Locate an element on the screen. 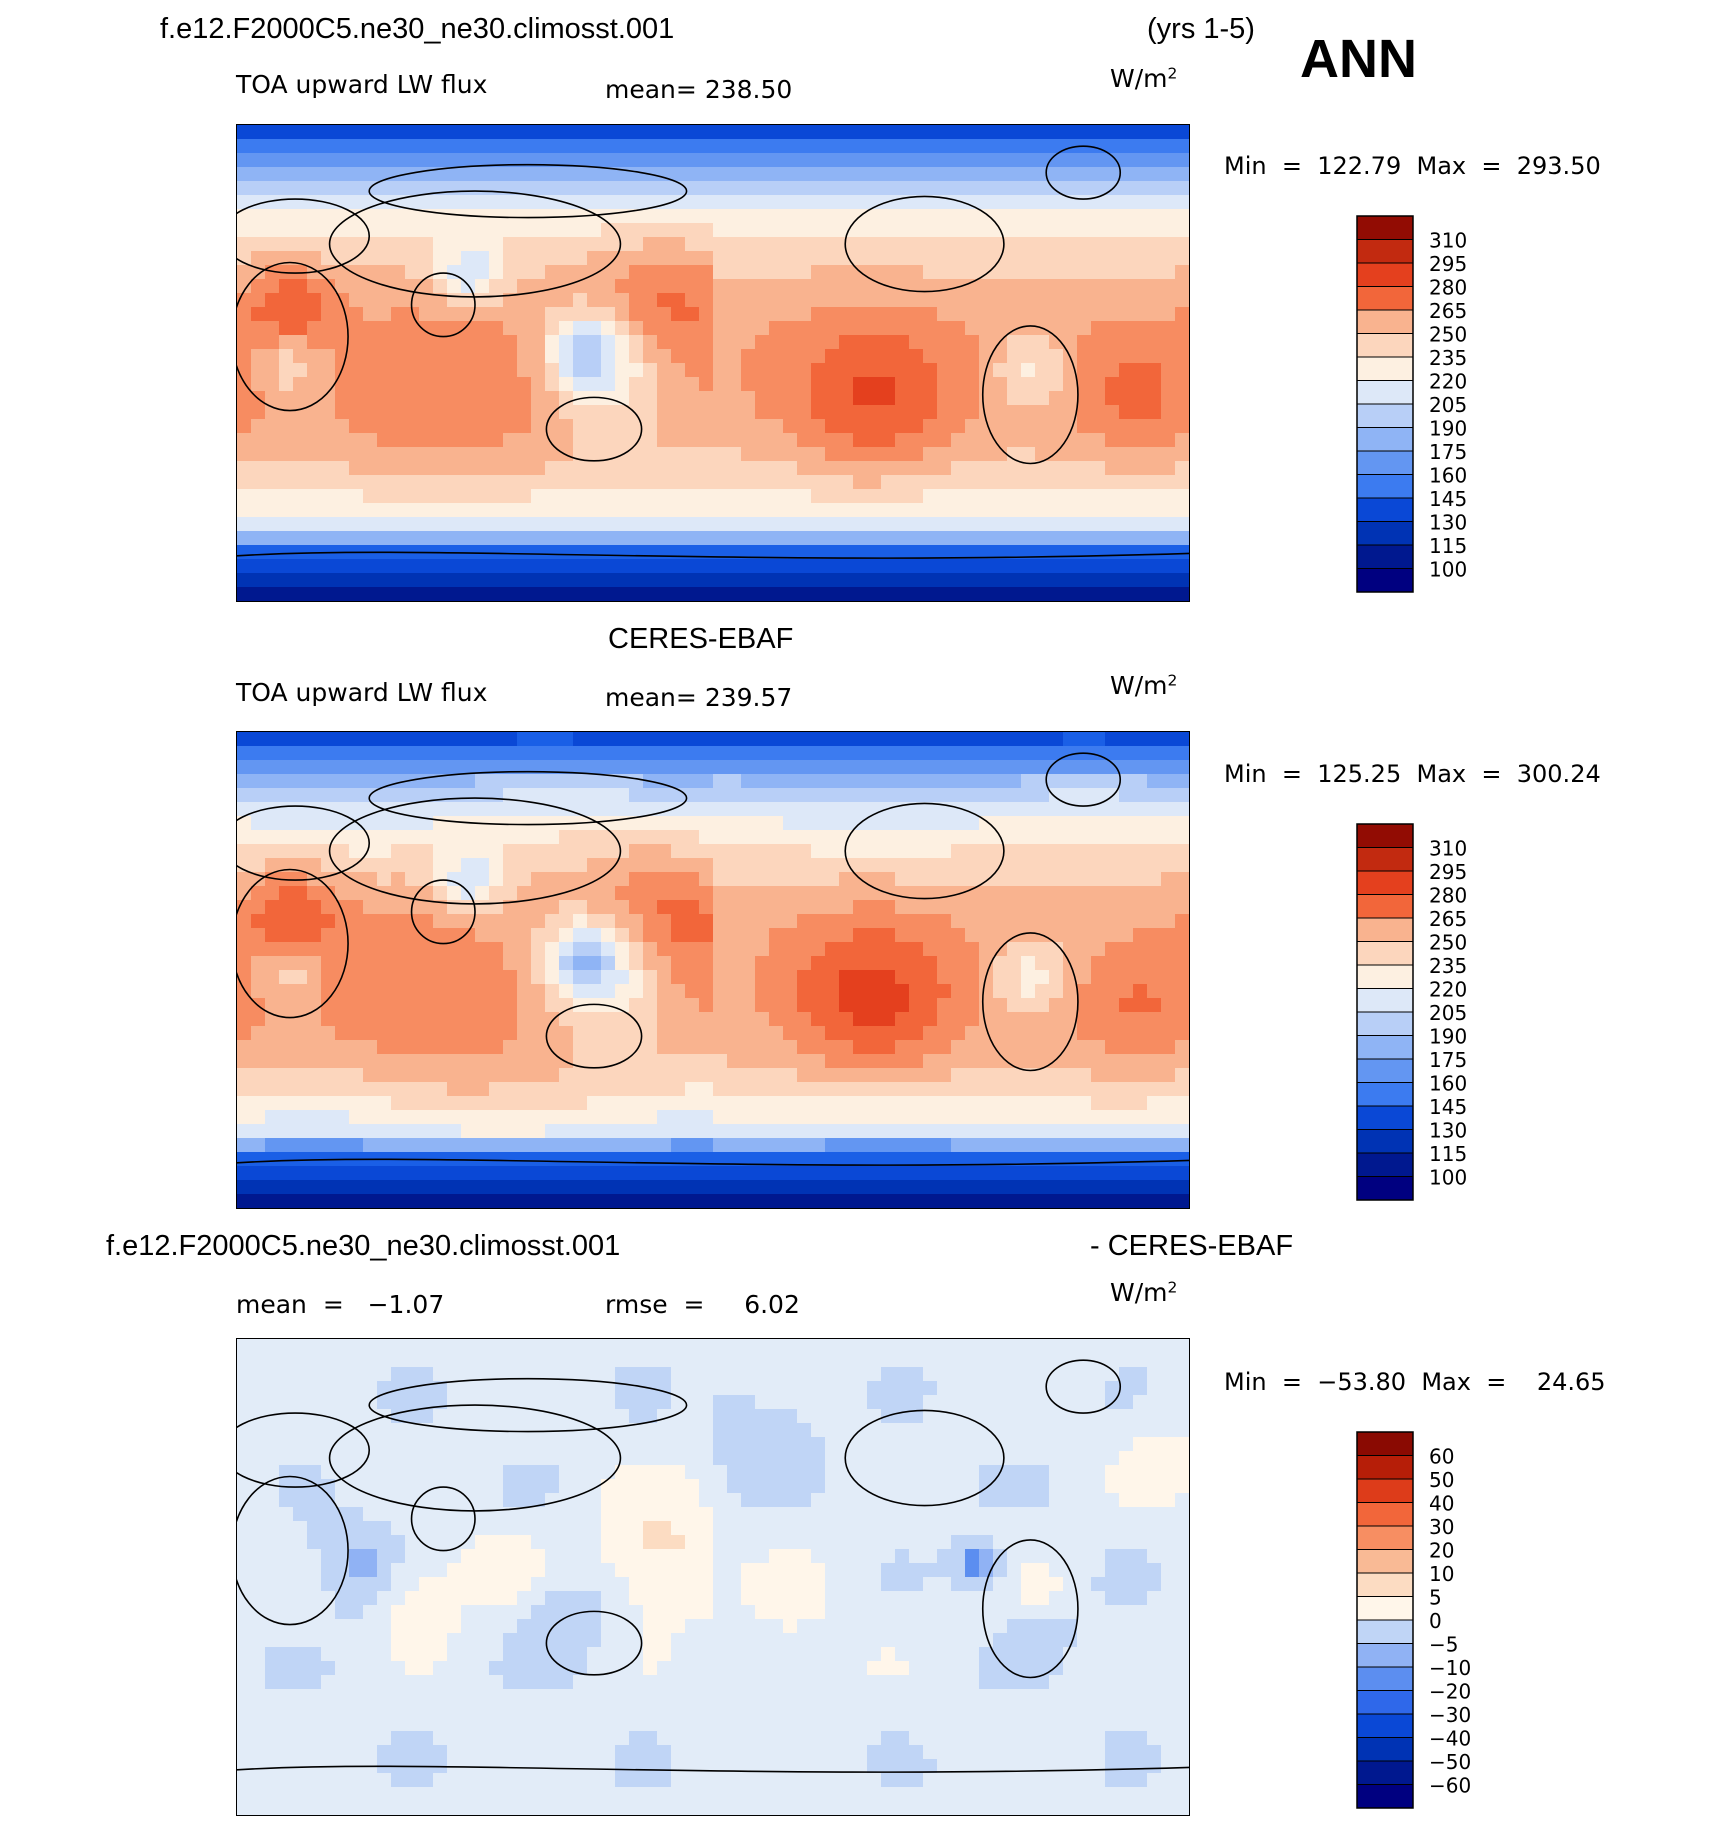 The height and width of the screenshot is (1825, 1710). eq: = is located at coordinates (1496, 1382).